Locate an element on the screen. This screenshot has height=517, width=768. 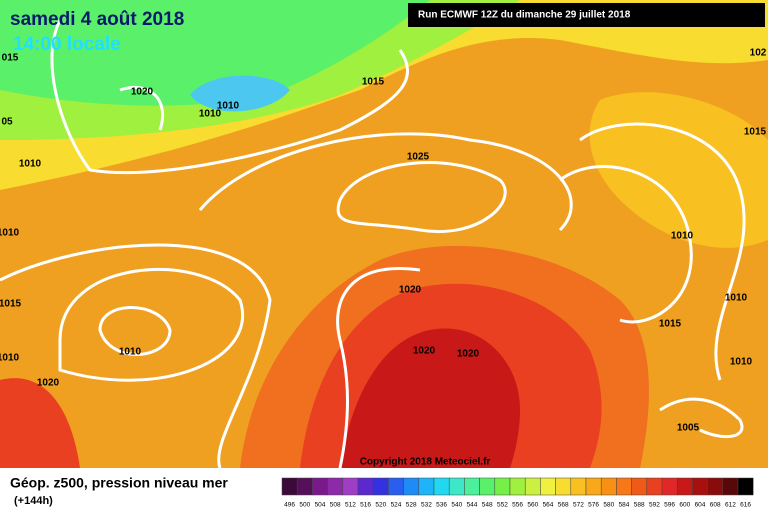
isobar-label: 015 is located at coordinates (10, 58).